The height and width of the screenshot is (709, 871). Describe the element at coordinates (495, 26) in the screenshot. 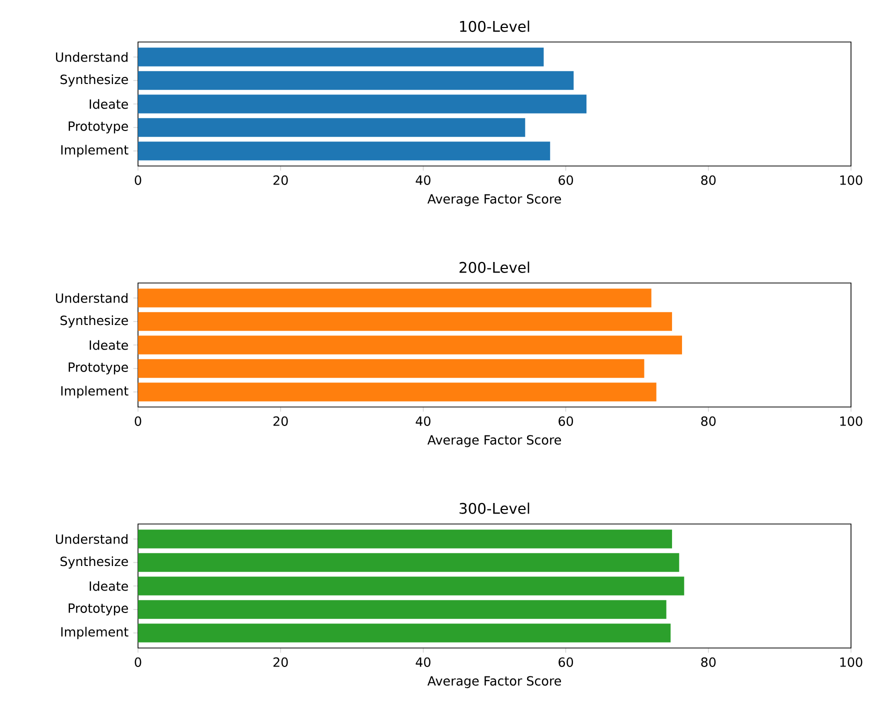

I see `chart-title: 100-Level` at that location.